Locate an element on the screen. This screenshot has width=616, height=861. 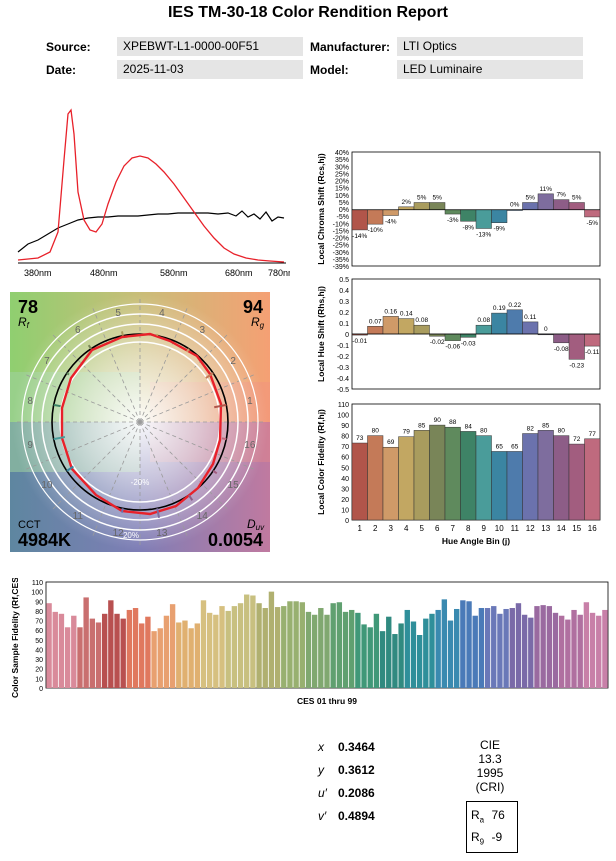
rg-label: Rg is located at coordinates (258, 322).